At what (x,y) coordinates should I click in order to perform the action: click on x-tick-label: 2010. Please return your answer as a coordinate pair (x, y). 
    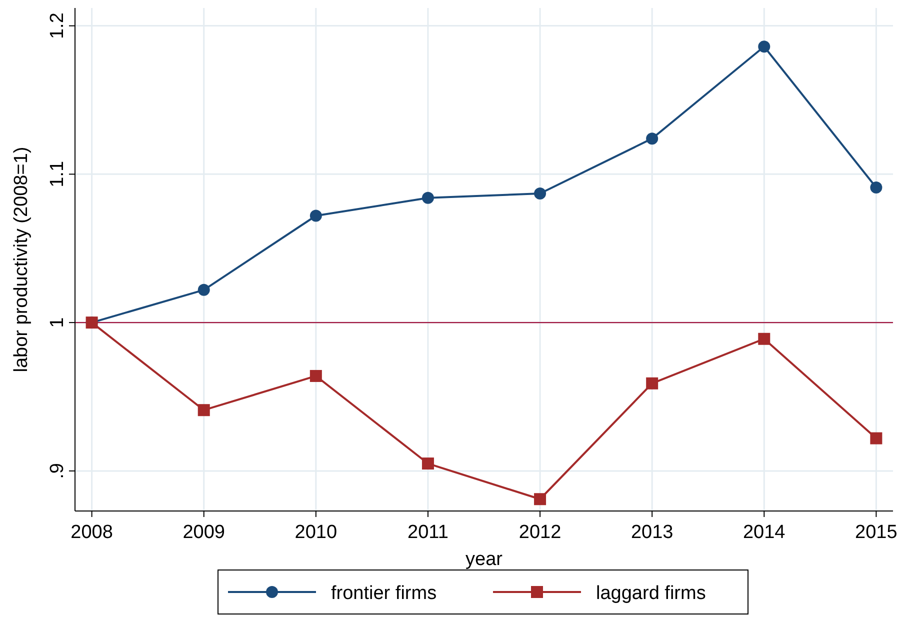
    Looking at the image, I should click on (316, 532).